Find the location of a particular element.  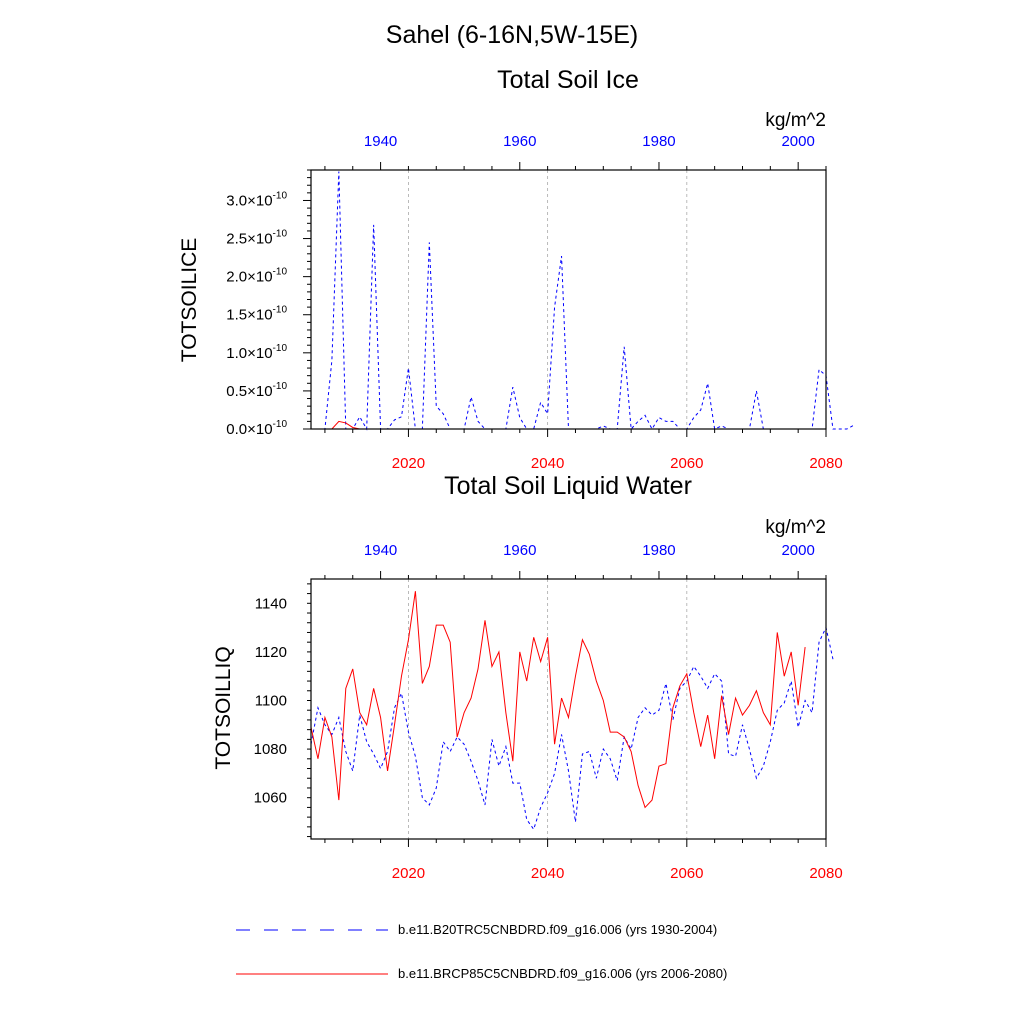

grid-lines-soil-liq is located at coordinates (548, 709).